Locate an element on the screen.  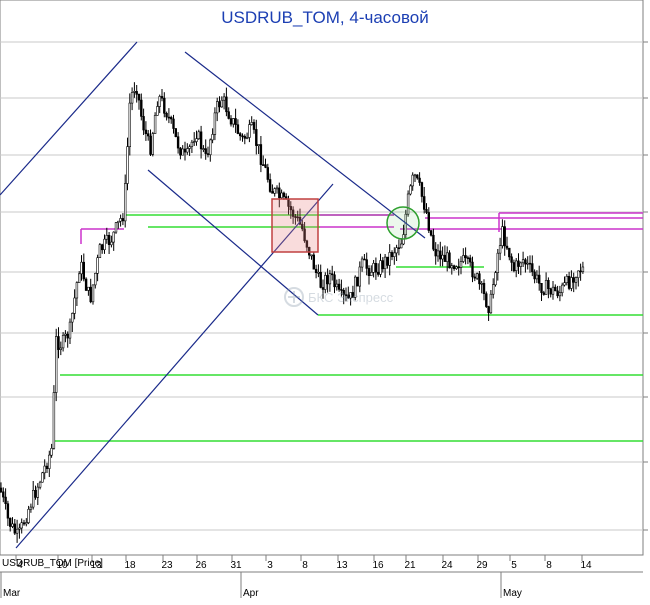
x-tick-label: 31 is located at coordinates (236, 565).